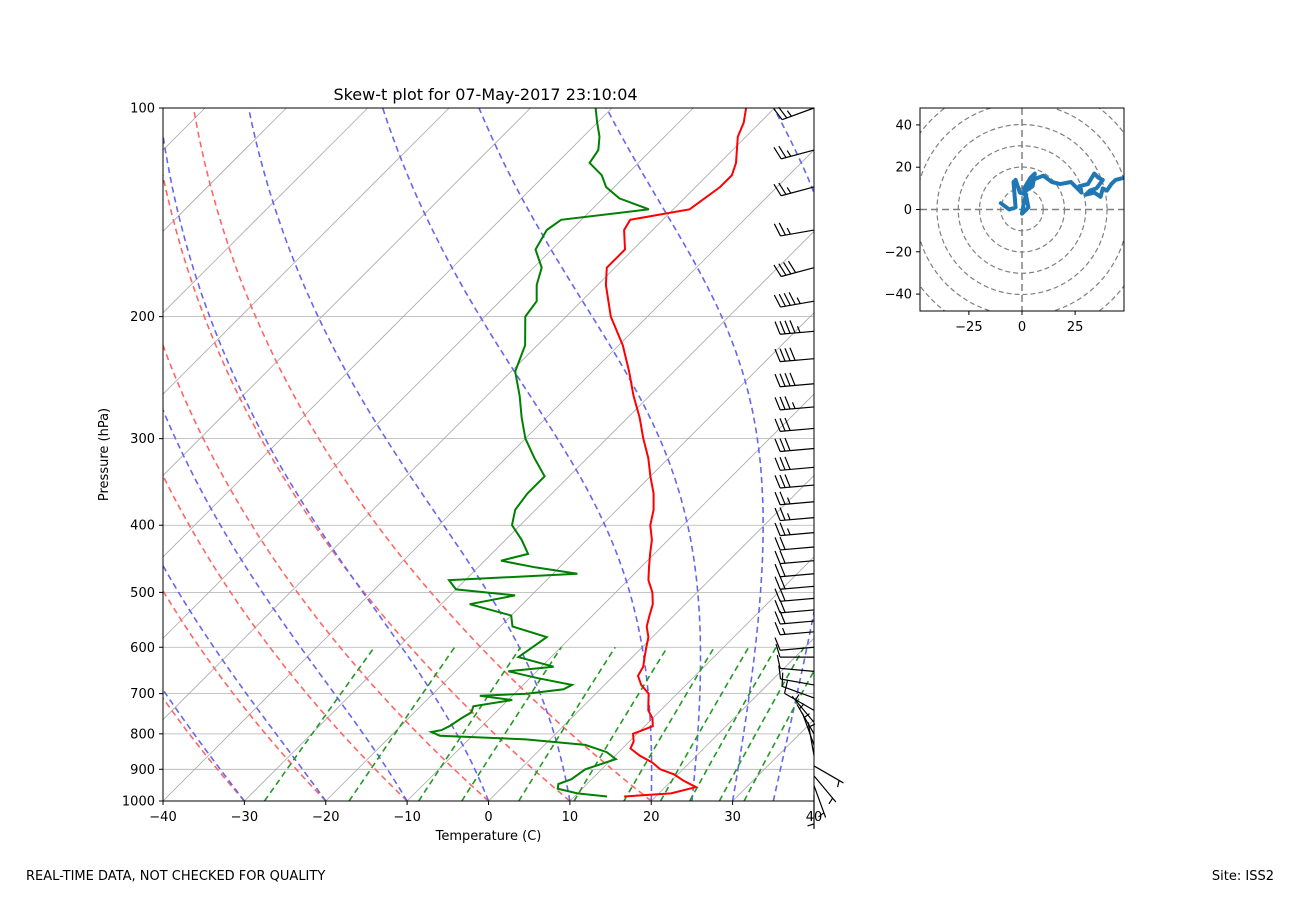  I want to click on x-axis-ticks: −40 −30 −20 −10 0 10 20 30 40, so click(485, 813).